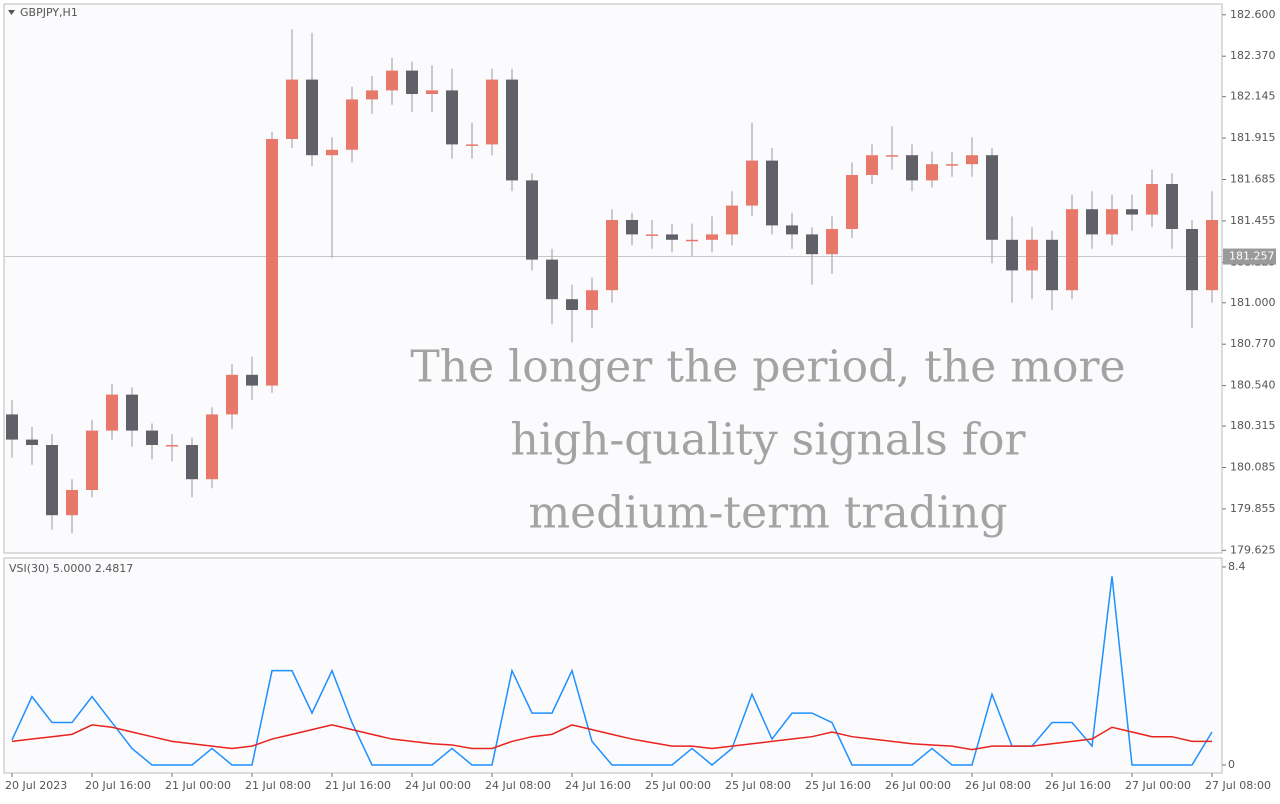 The width and height of the screenshot is (1280, 804). Describe the element at coordinates (198, 785) in the screenshot. I see `x-tick-label: 21 Jul 00:00` at that location.